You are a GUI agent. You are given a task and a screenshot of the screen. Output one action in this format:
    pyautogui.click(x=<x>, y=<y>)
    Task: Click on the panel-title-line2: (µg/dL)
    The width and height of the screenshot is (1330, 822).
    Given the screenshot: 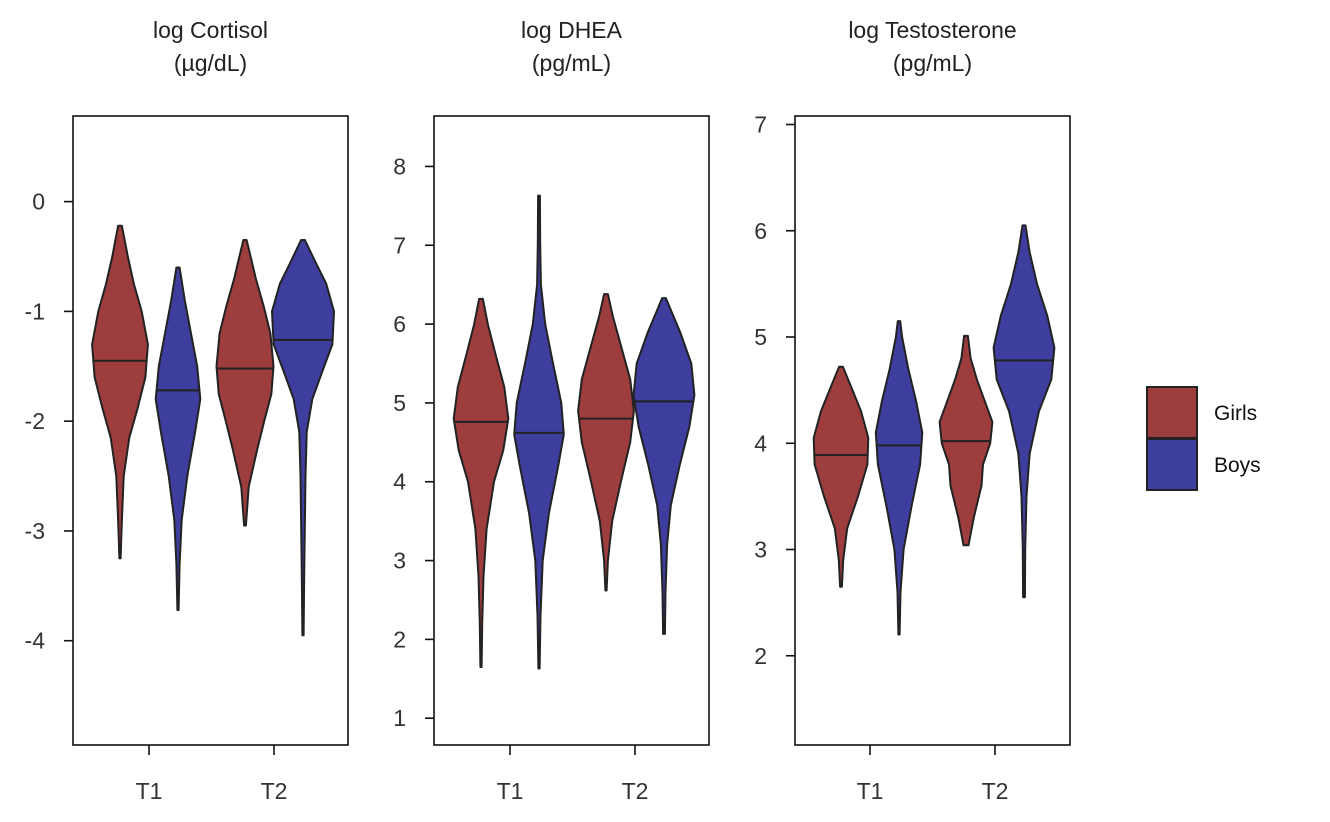 What is the action you would take?
    pyautogui.click(x=210, y=63)
    